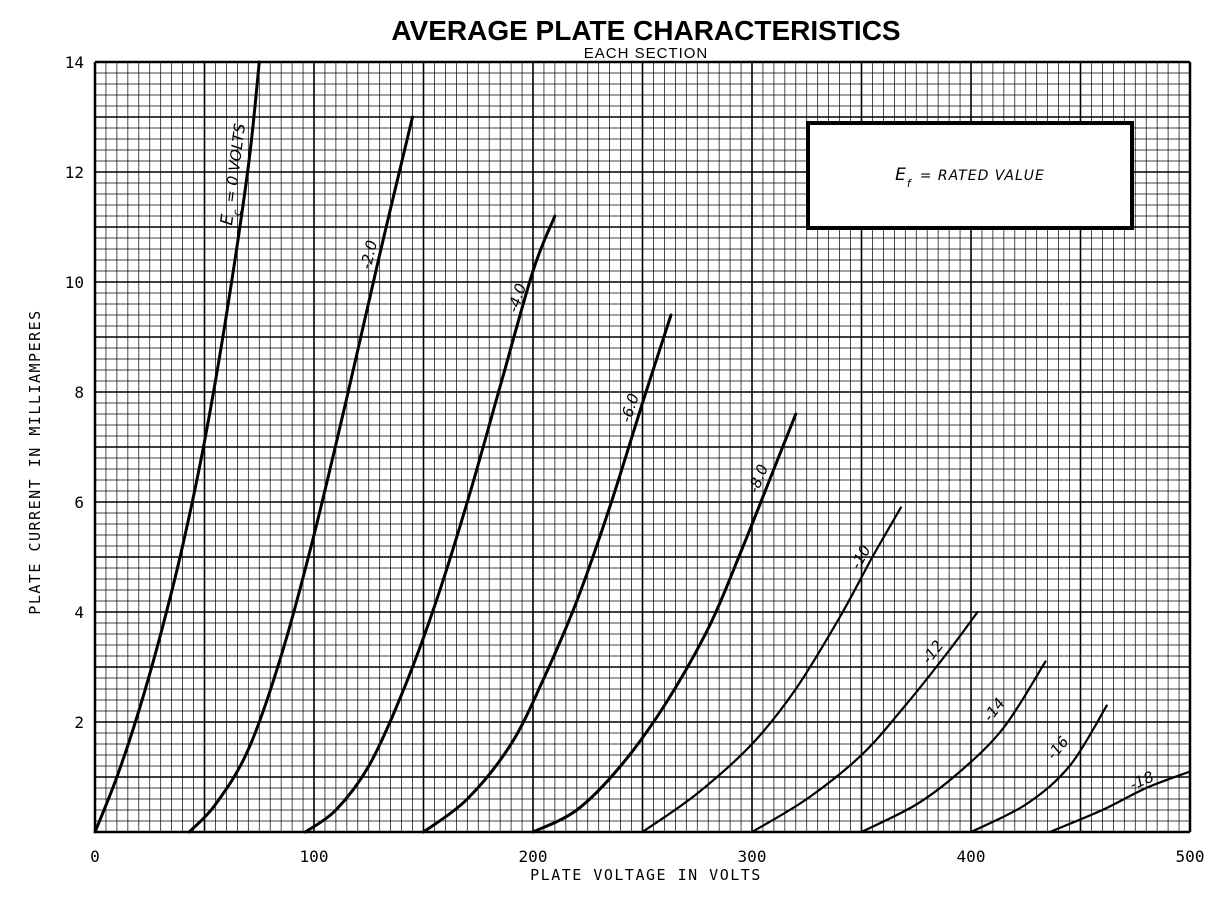 Image resolution: width=1224 pixels, height=912 pixels. Describe the element at coordinates (646, 53) in the screenshot. I see `chart-subtitle: EACH SECTION` at that location.